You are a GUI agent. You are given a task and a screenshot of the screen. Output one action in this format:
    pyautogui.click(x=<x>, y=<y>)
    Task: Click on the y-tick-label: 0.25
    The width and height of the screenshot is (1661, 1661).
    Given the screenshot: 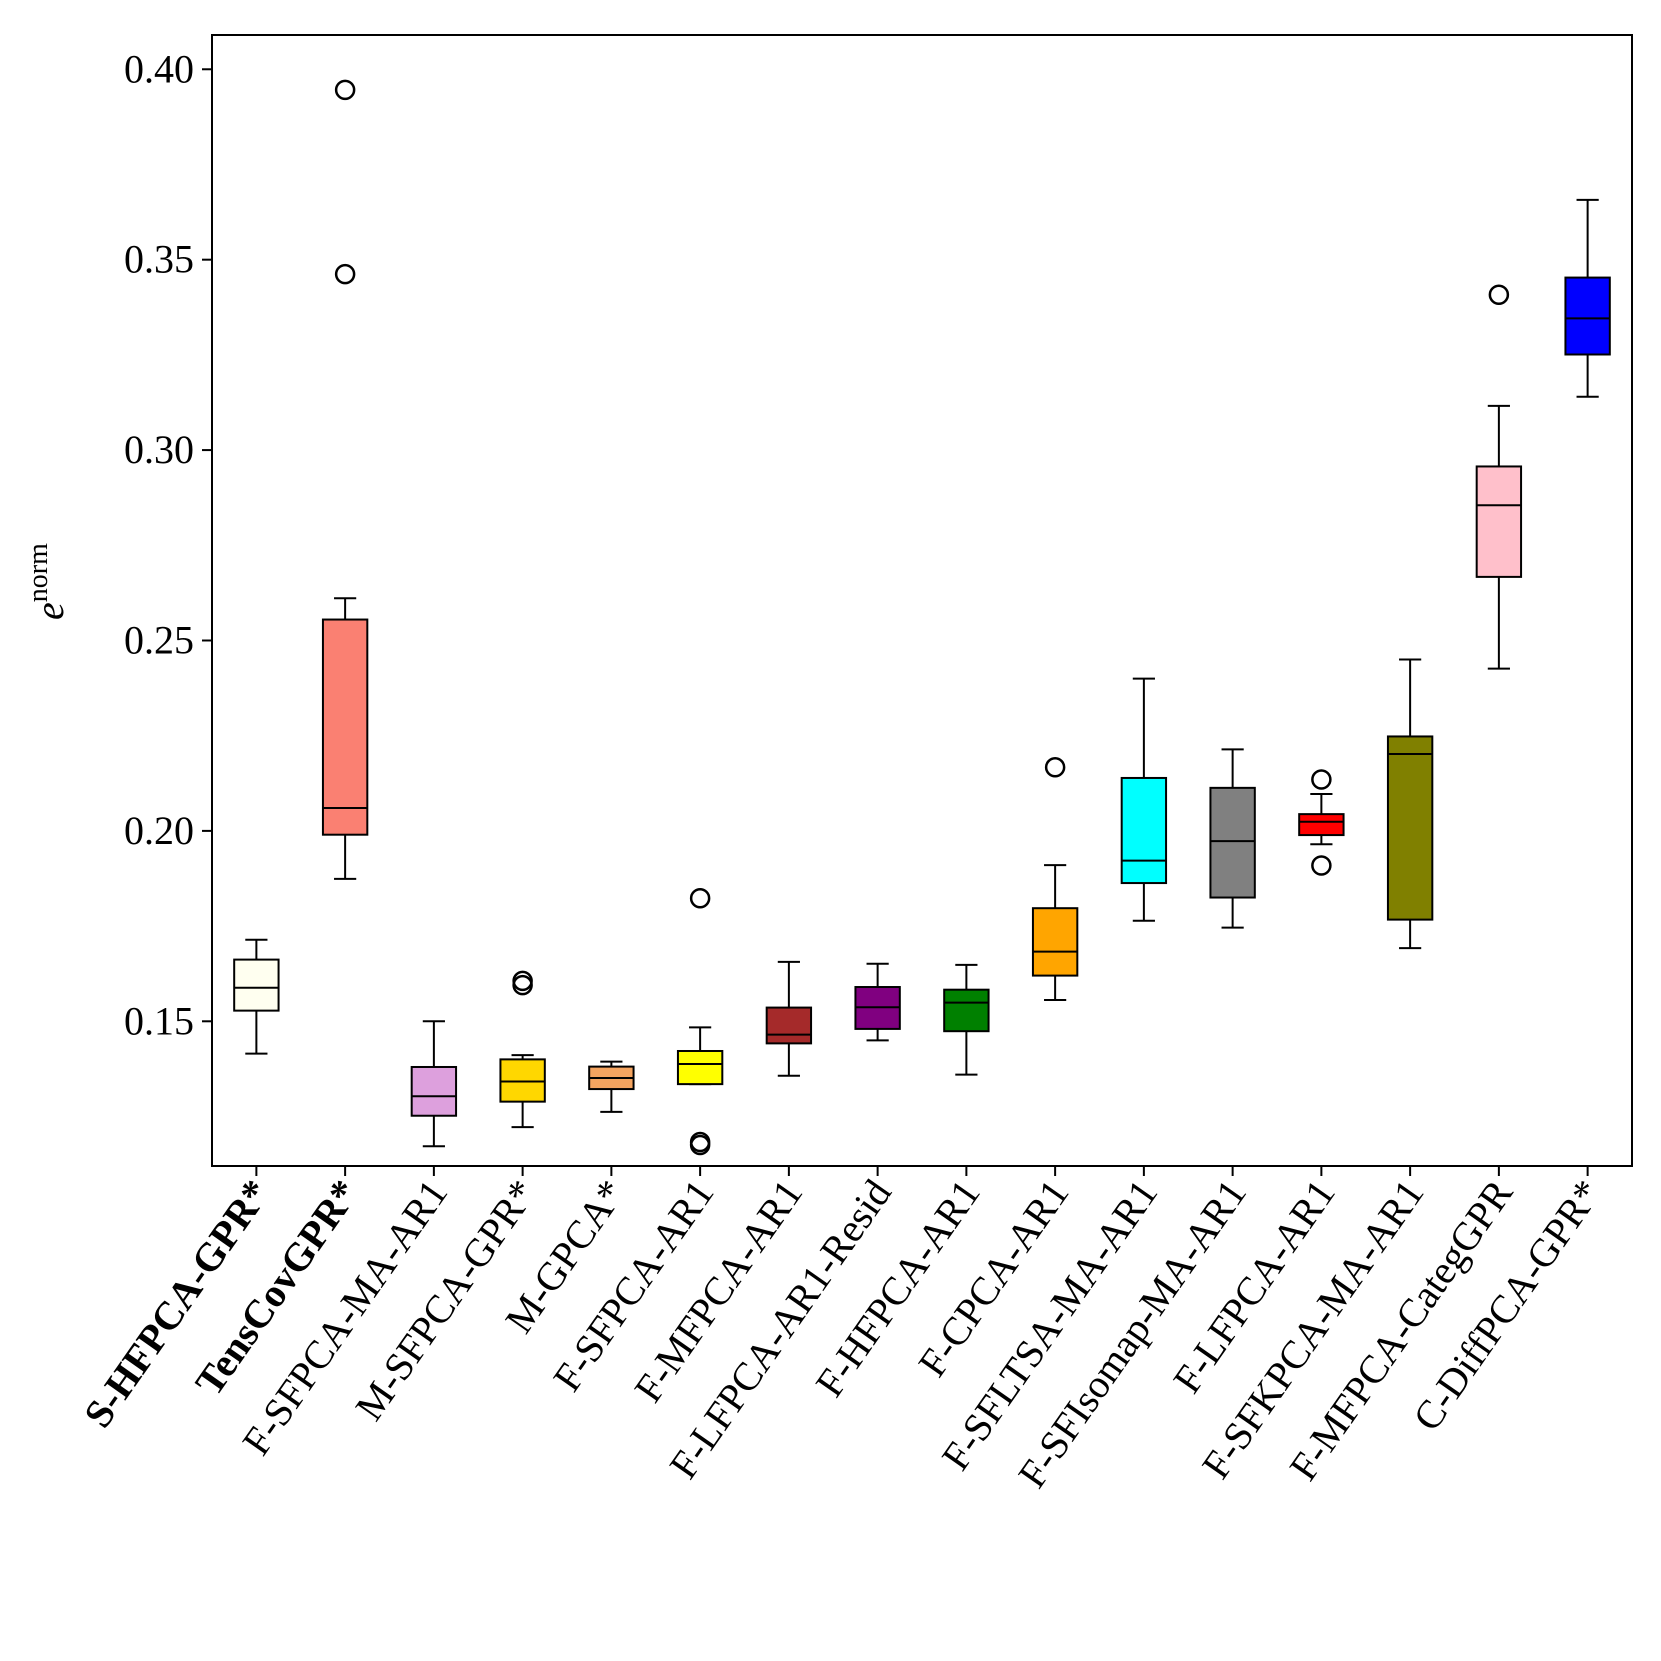 What is the action you would take?
    pyautogui.click(x=159, y=639)
    